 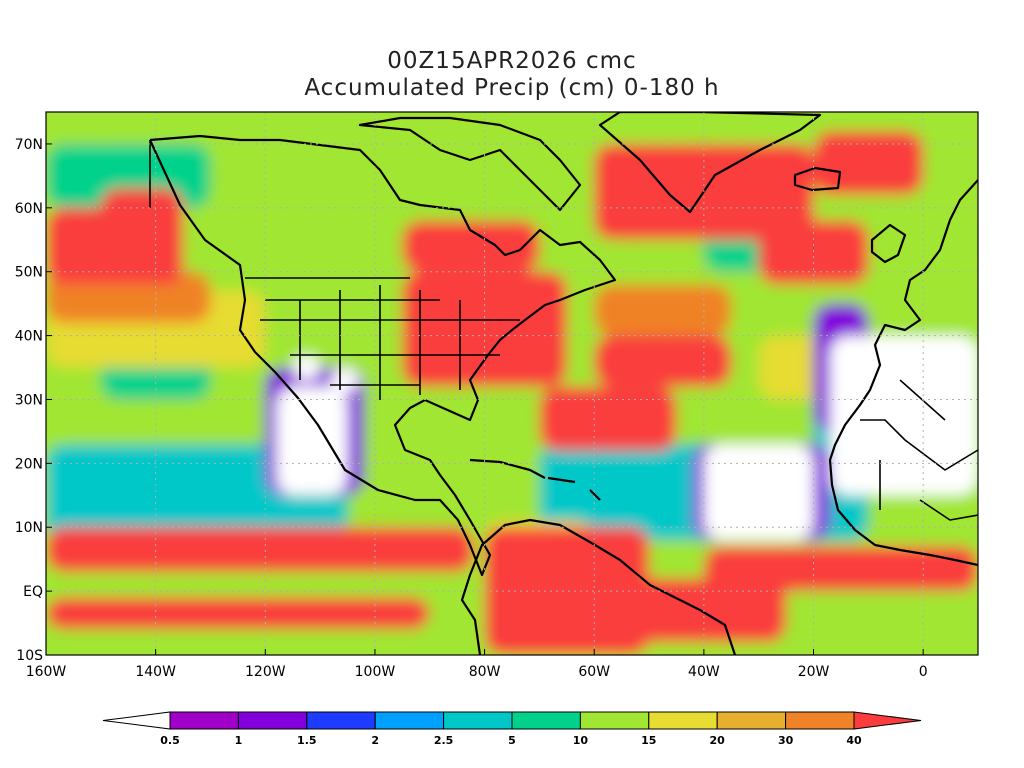 What do you see at coordinates (887, 720) in the screenshot?
I see `colorbar-high-triangle` at bounding box center [887, 720].